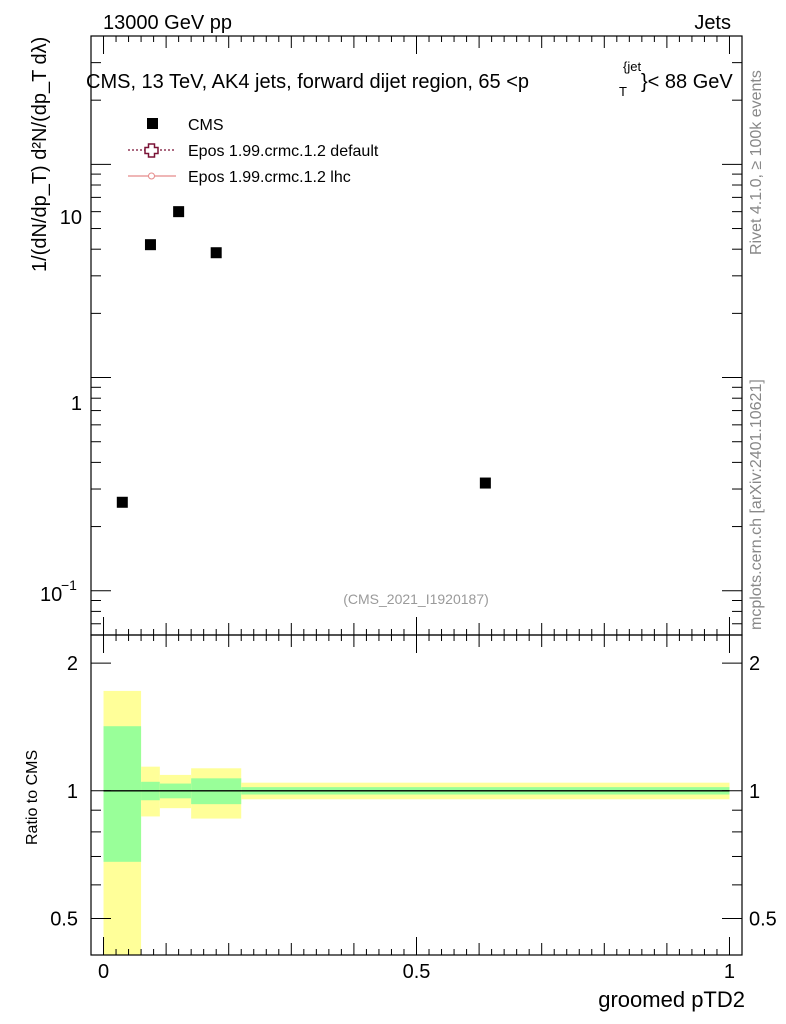 The width and height of the screenshot is (786, 1024). I want to click on ratio-y-tick-label-1: 1, so click(72, 792).